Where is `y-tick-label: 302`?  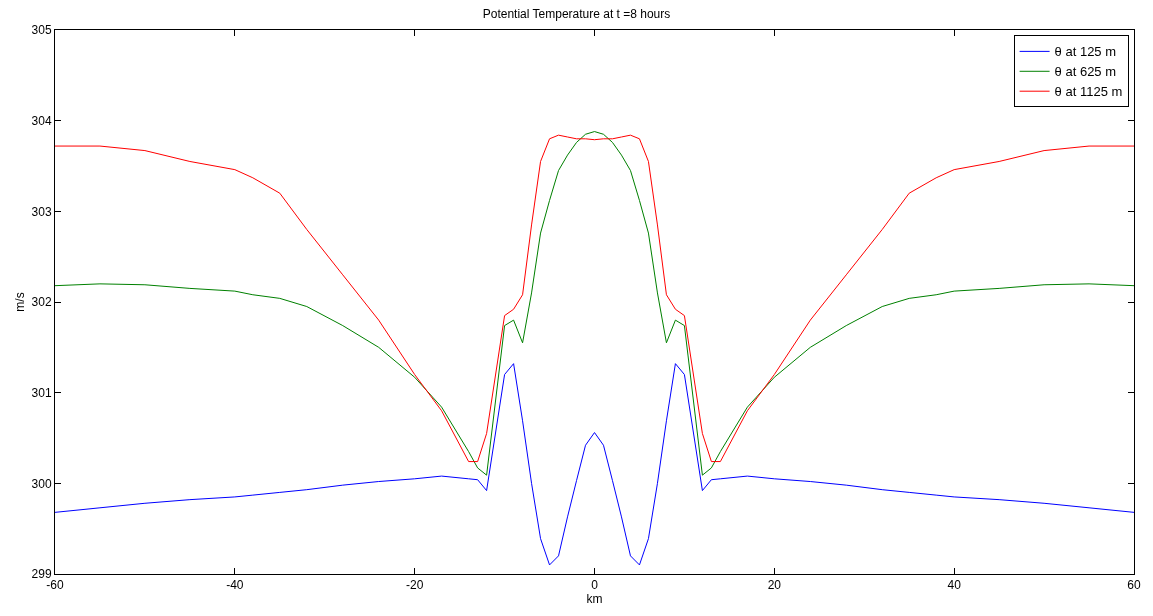
y-tick-label: 302 is located at coordinates (41, 302).